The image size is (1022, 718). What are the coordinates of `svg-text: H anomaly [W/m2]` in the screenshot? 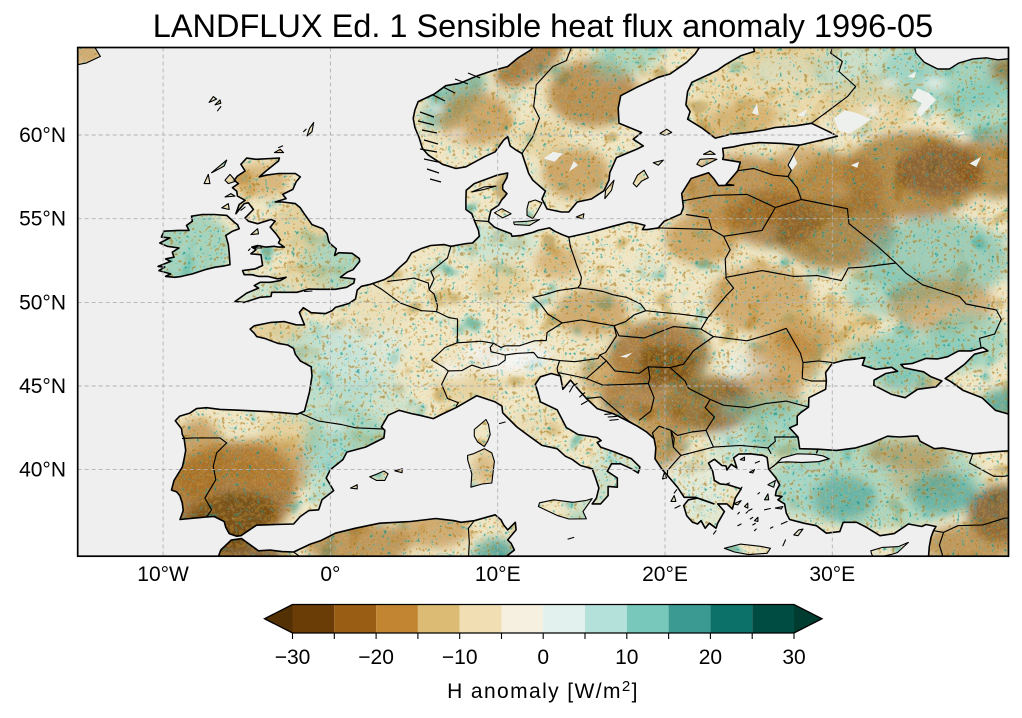 It's located at (543, 690).